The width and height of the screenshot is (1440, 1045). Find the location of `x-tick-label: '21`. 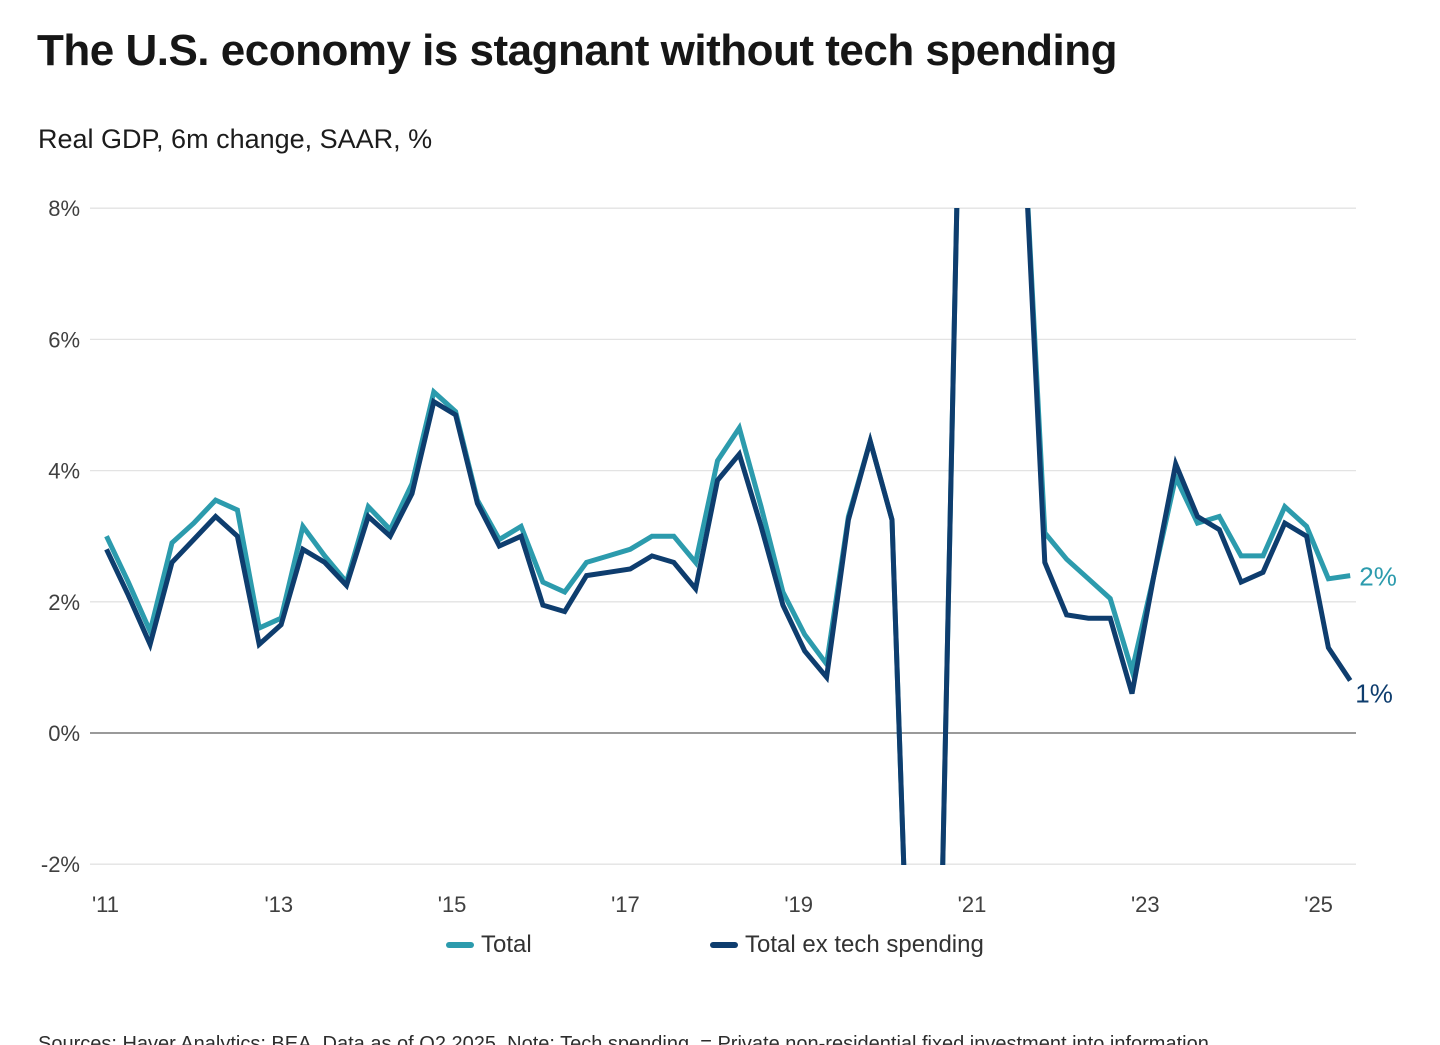

x-tick-label: '21 is located at coordinates (972, 904).